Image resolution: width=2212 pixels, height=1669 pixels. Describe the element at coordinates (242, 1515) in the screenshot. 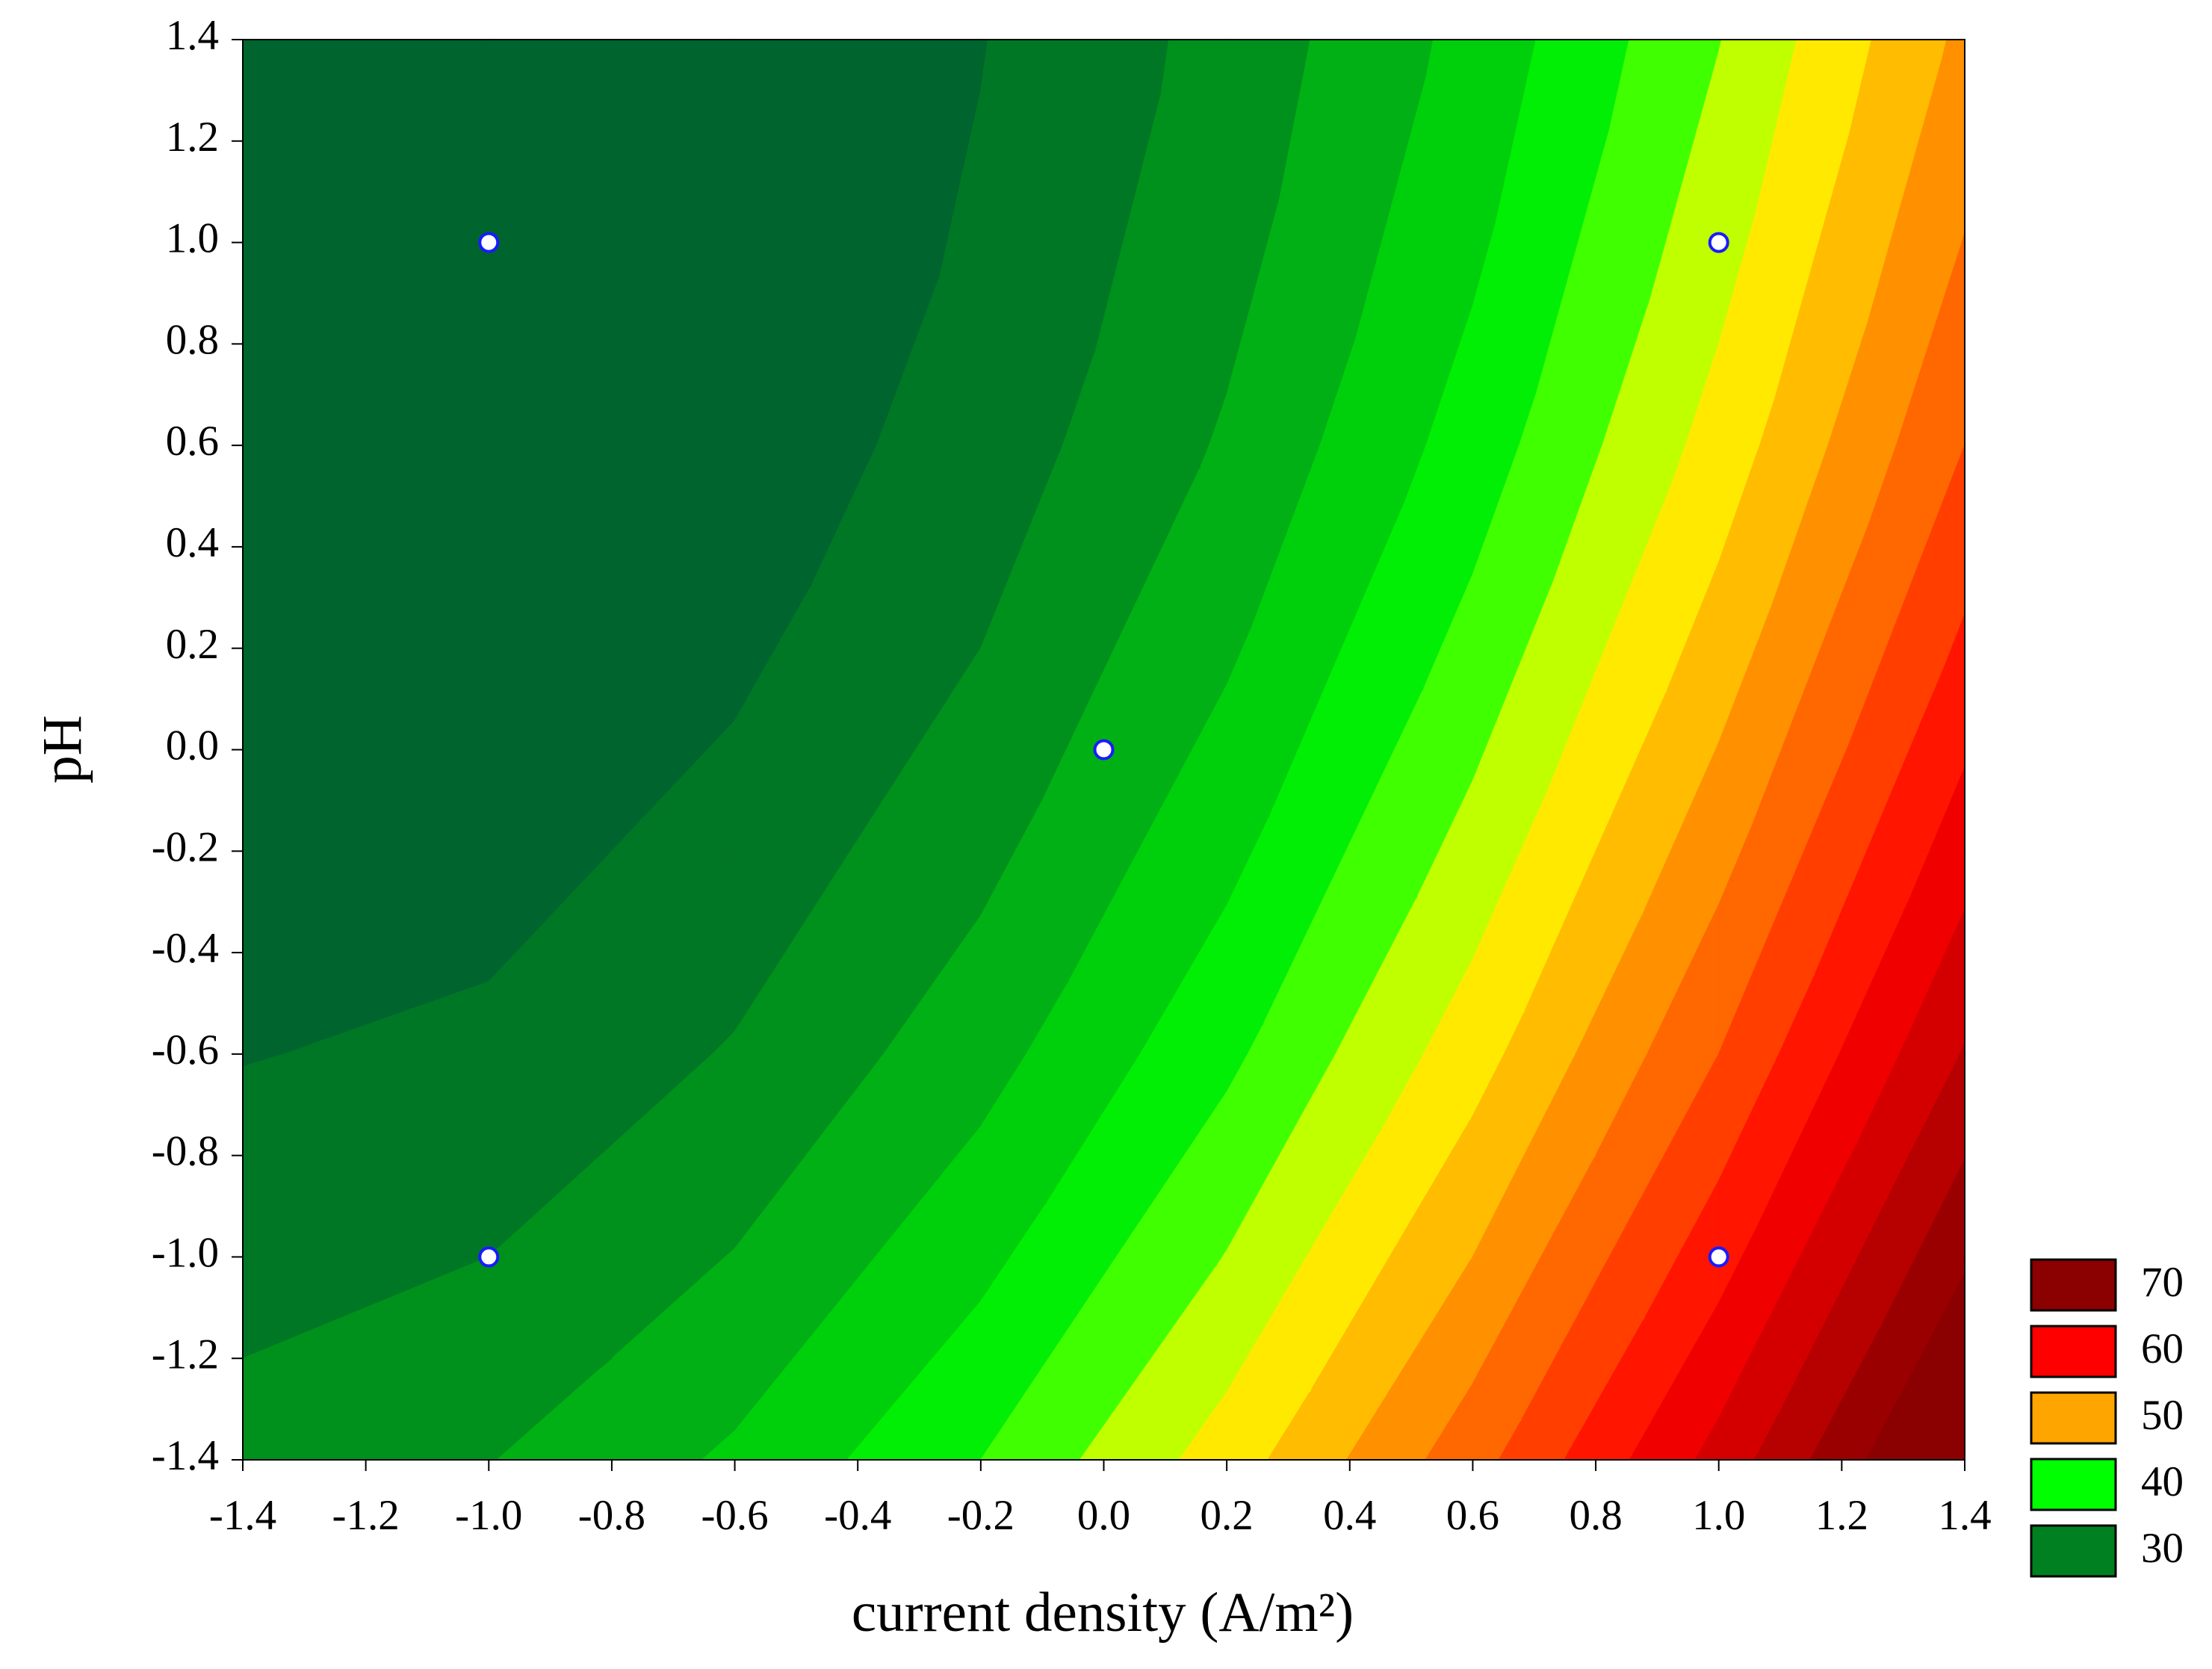

I see `x-tick-label: -1.4` at that location.